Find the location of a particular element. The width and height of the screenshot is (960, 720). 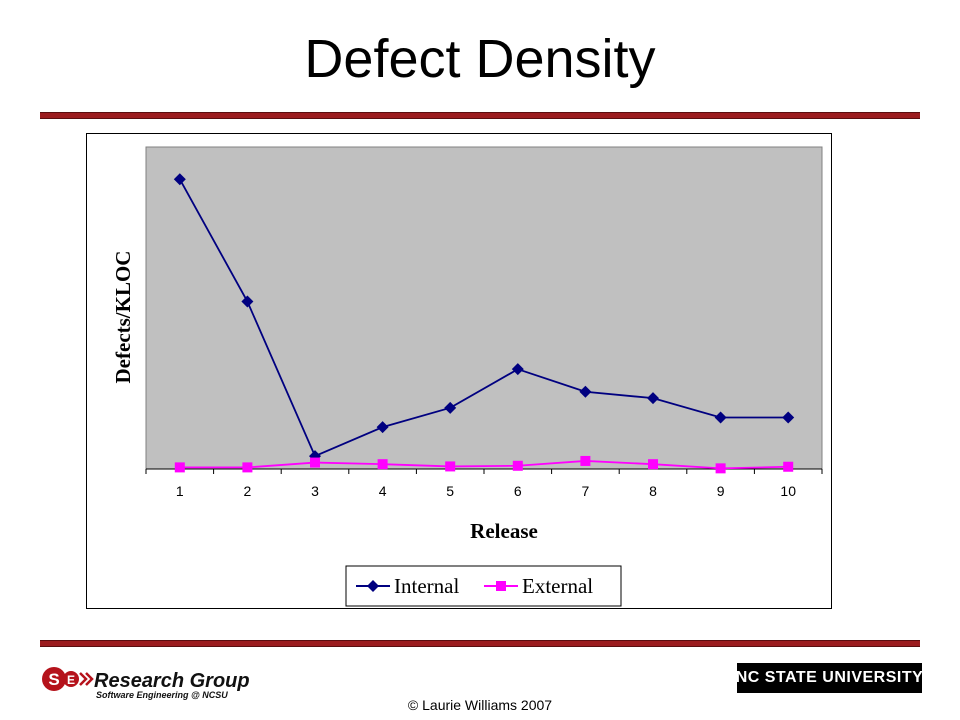

x-tick-label: 4 is located at coordinates (383, 491).